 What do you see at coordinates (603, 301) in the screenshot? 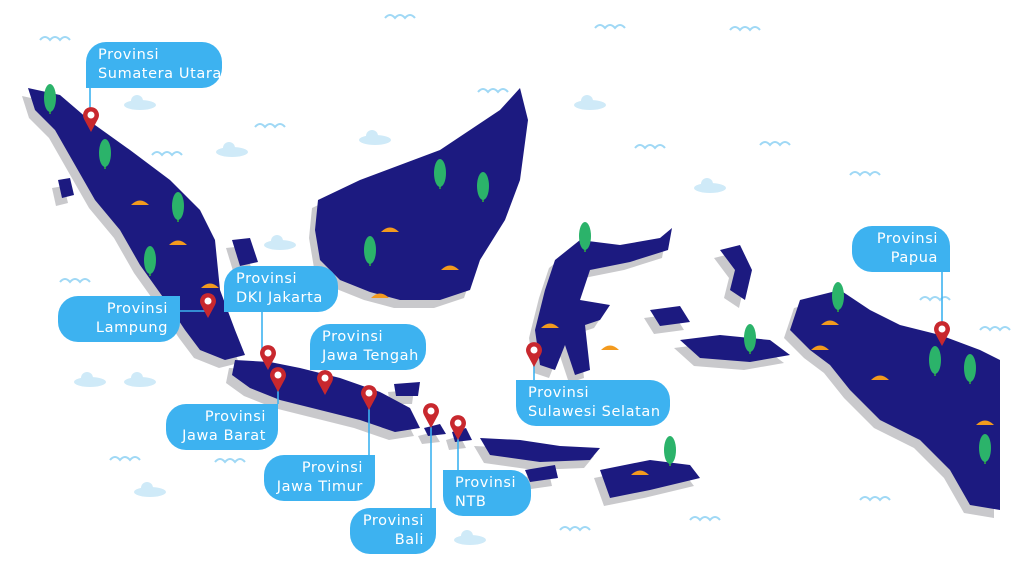
I see `island-sulawesi` at bounding box center [603, 301].